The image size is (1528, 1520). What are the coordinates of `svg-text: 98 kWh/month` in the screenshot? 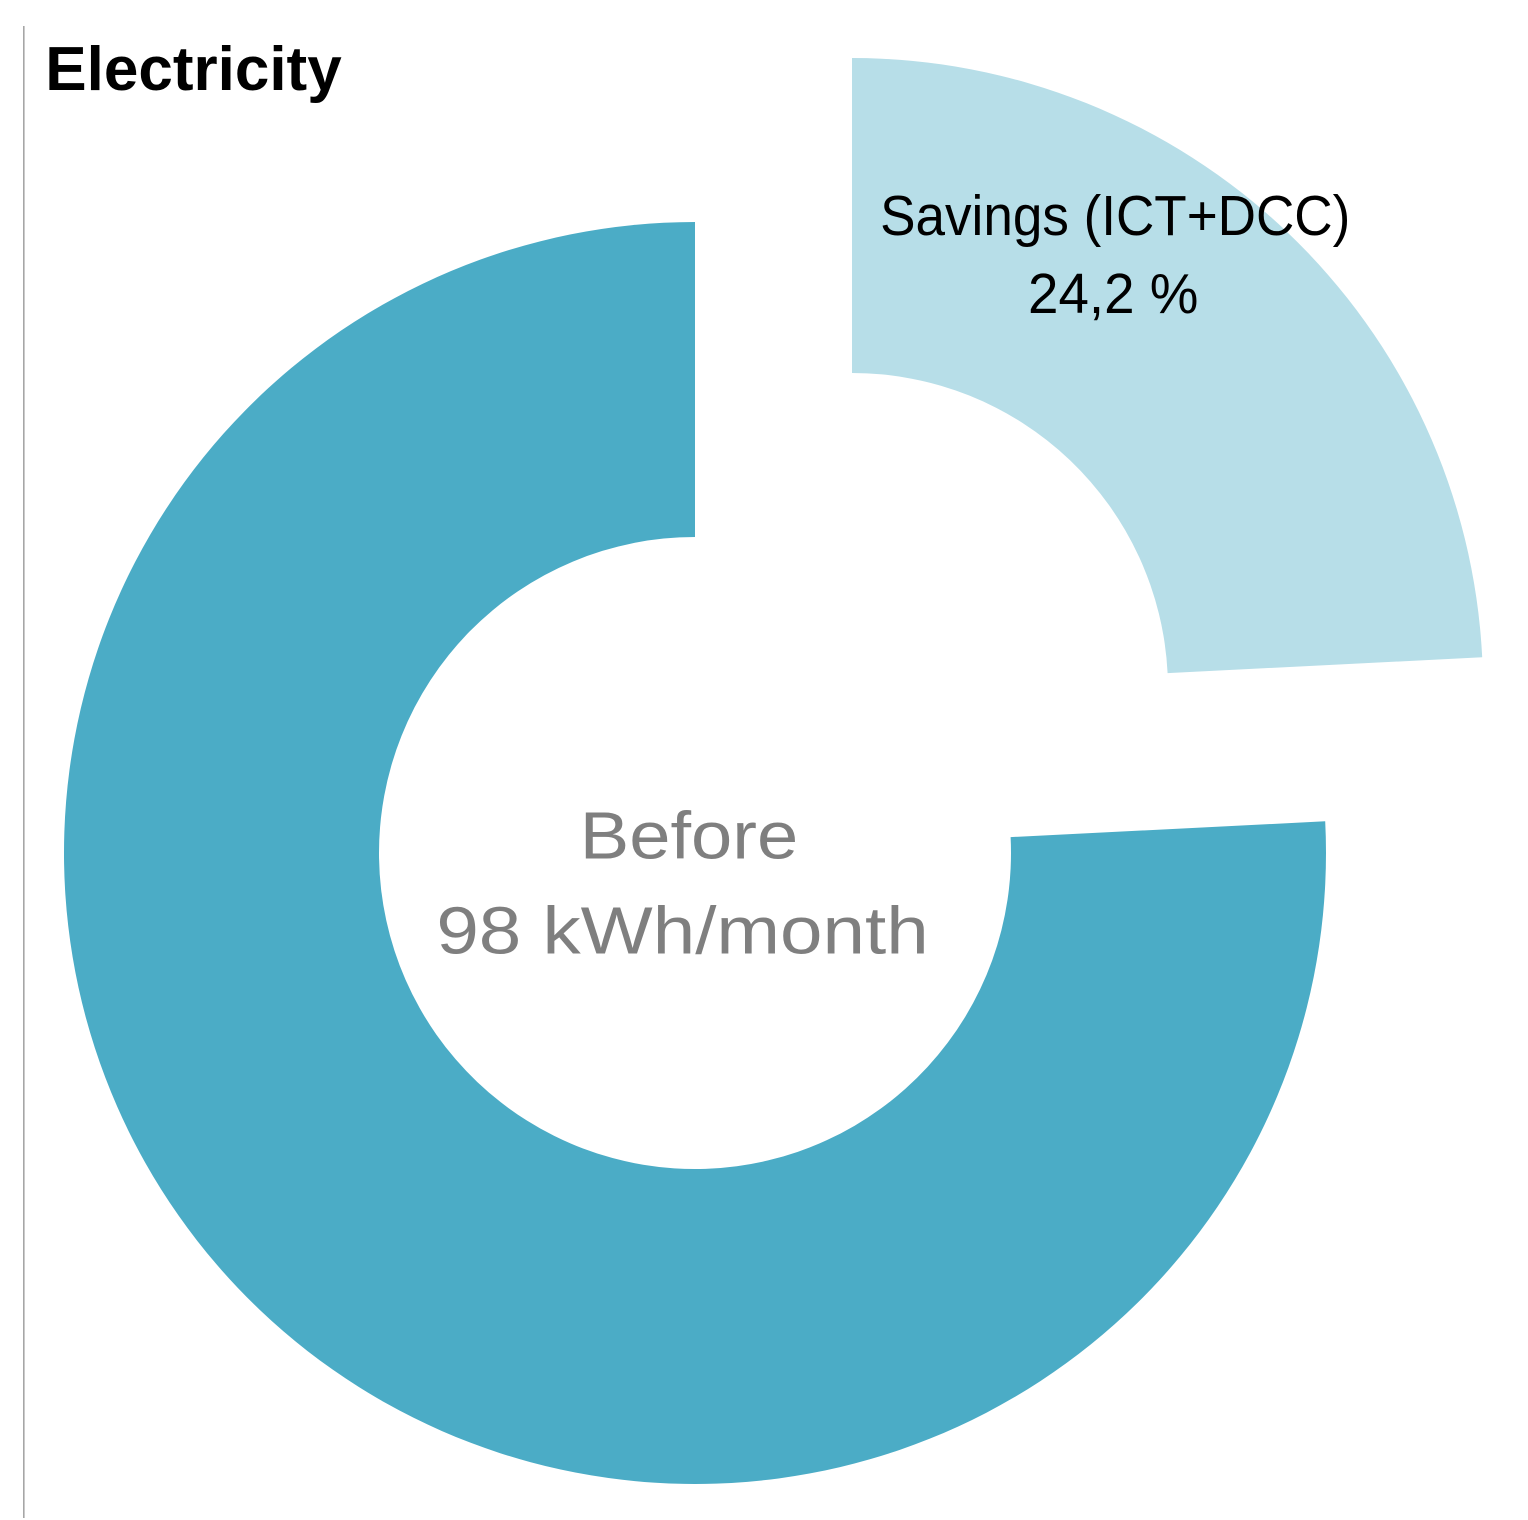 It's located at (682, 931).